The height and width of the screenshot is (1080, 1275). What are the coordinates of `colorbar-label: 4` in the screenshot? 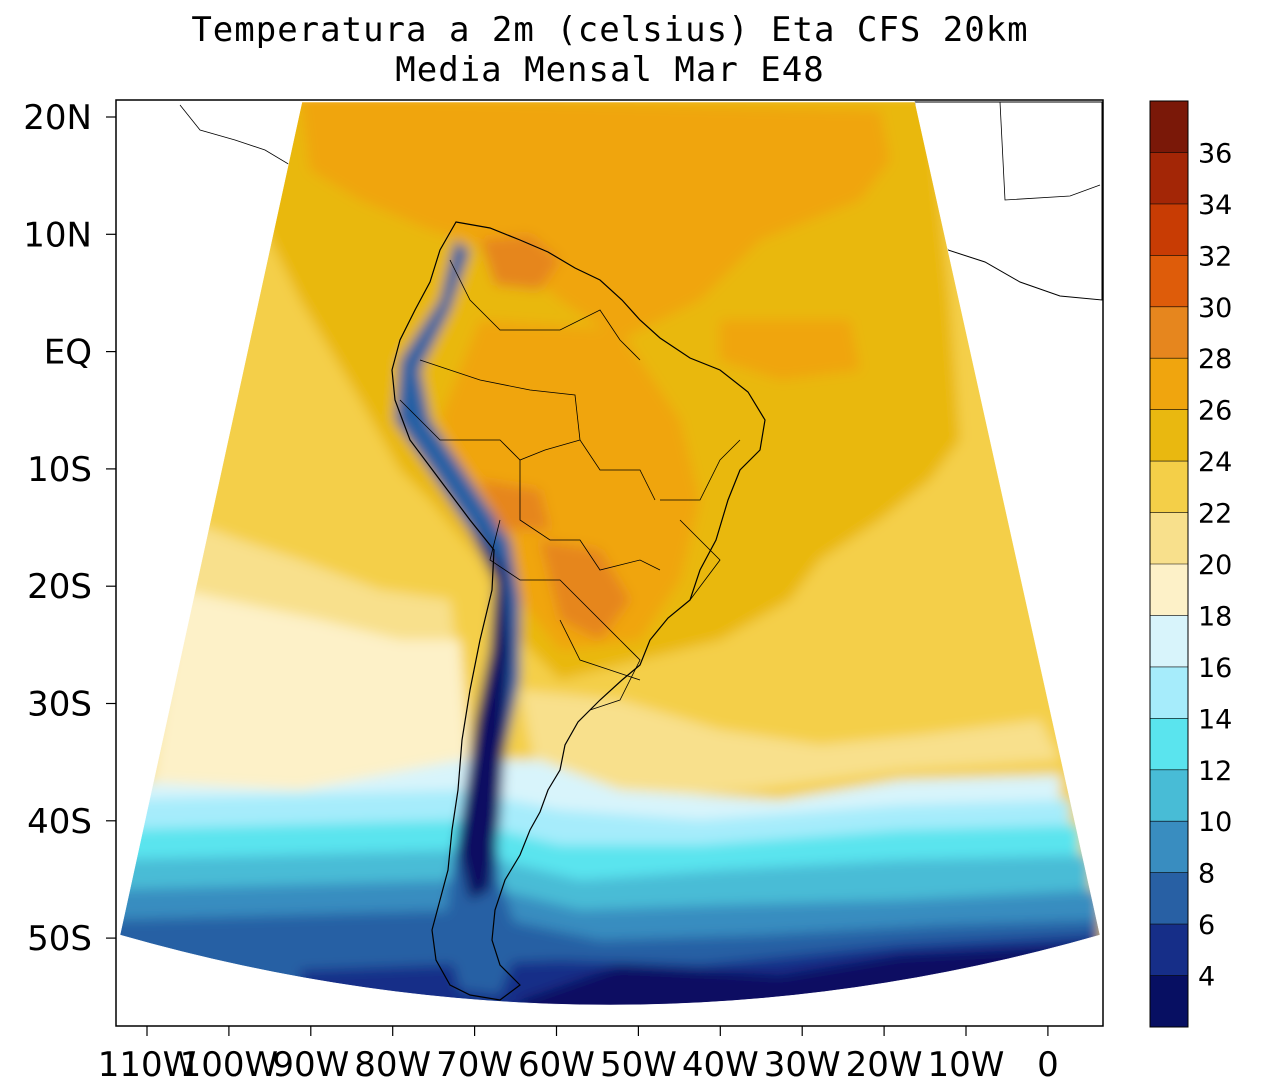 It's located at (1206, 977).